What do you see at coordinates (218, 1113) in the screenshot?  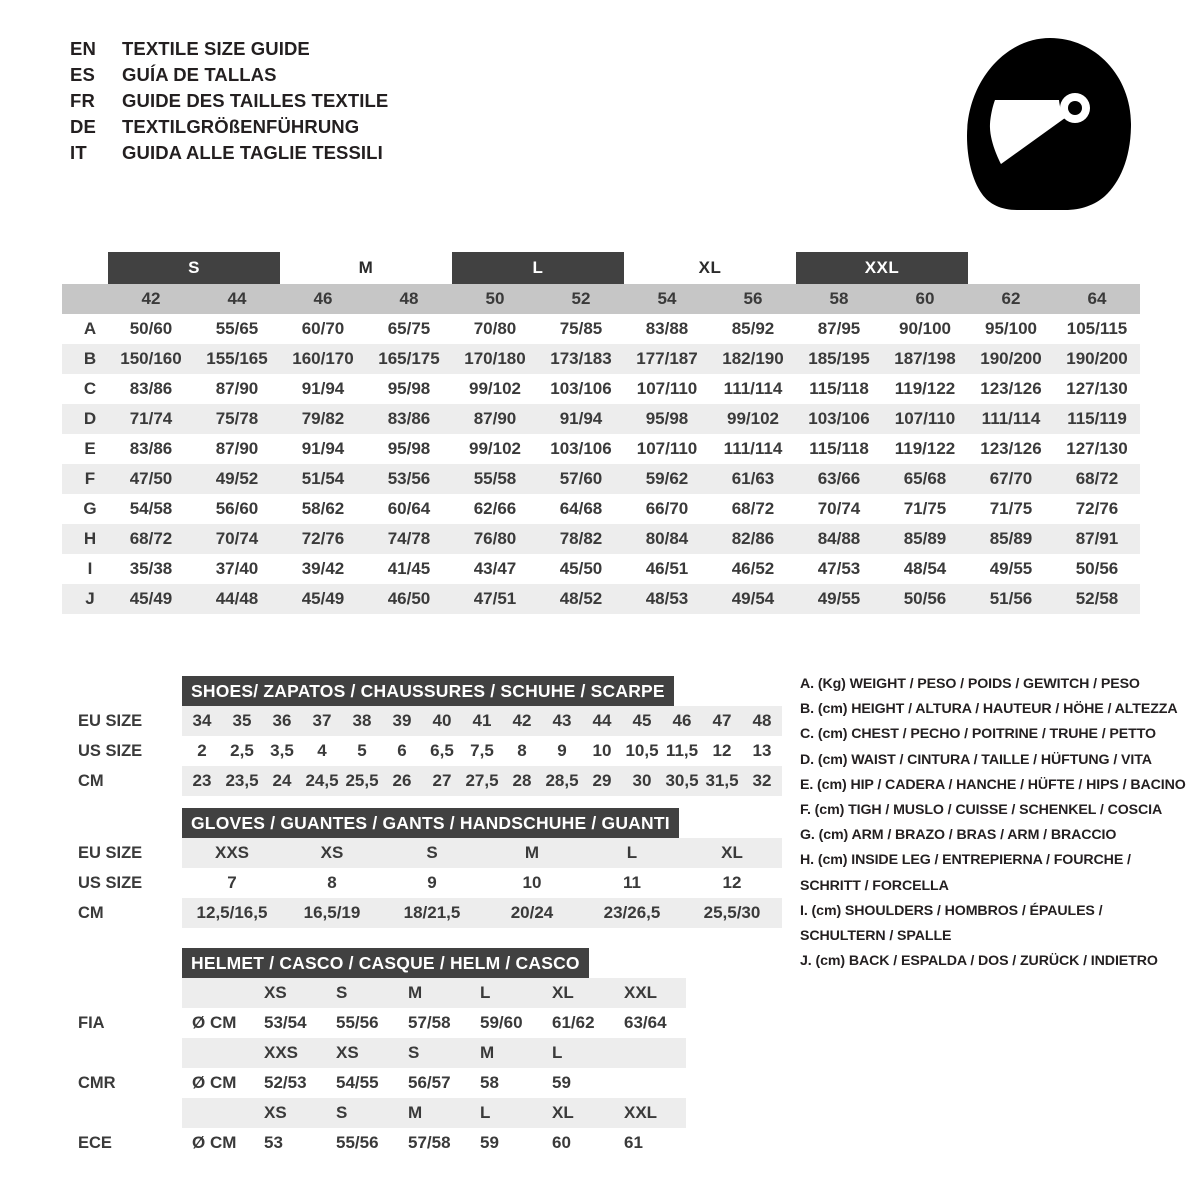 I see `helmet-unit-spacer` at bounding box center [218, 1113].